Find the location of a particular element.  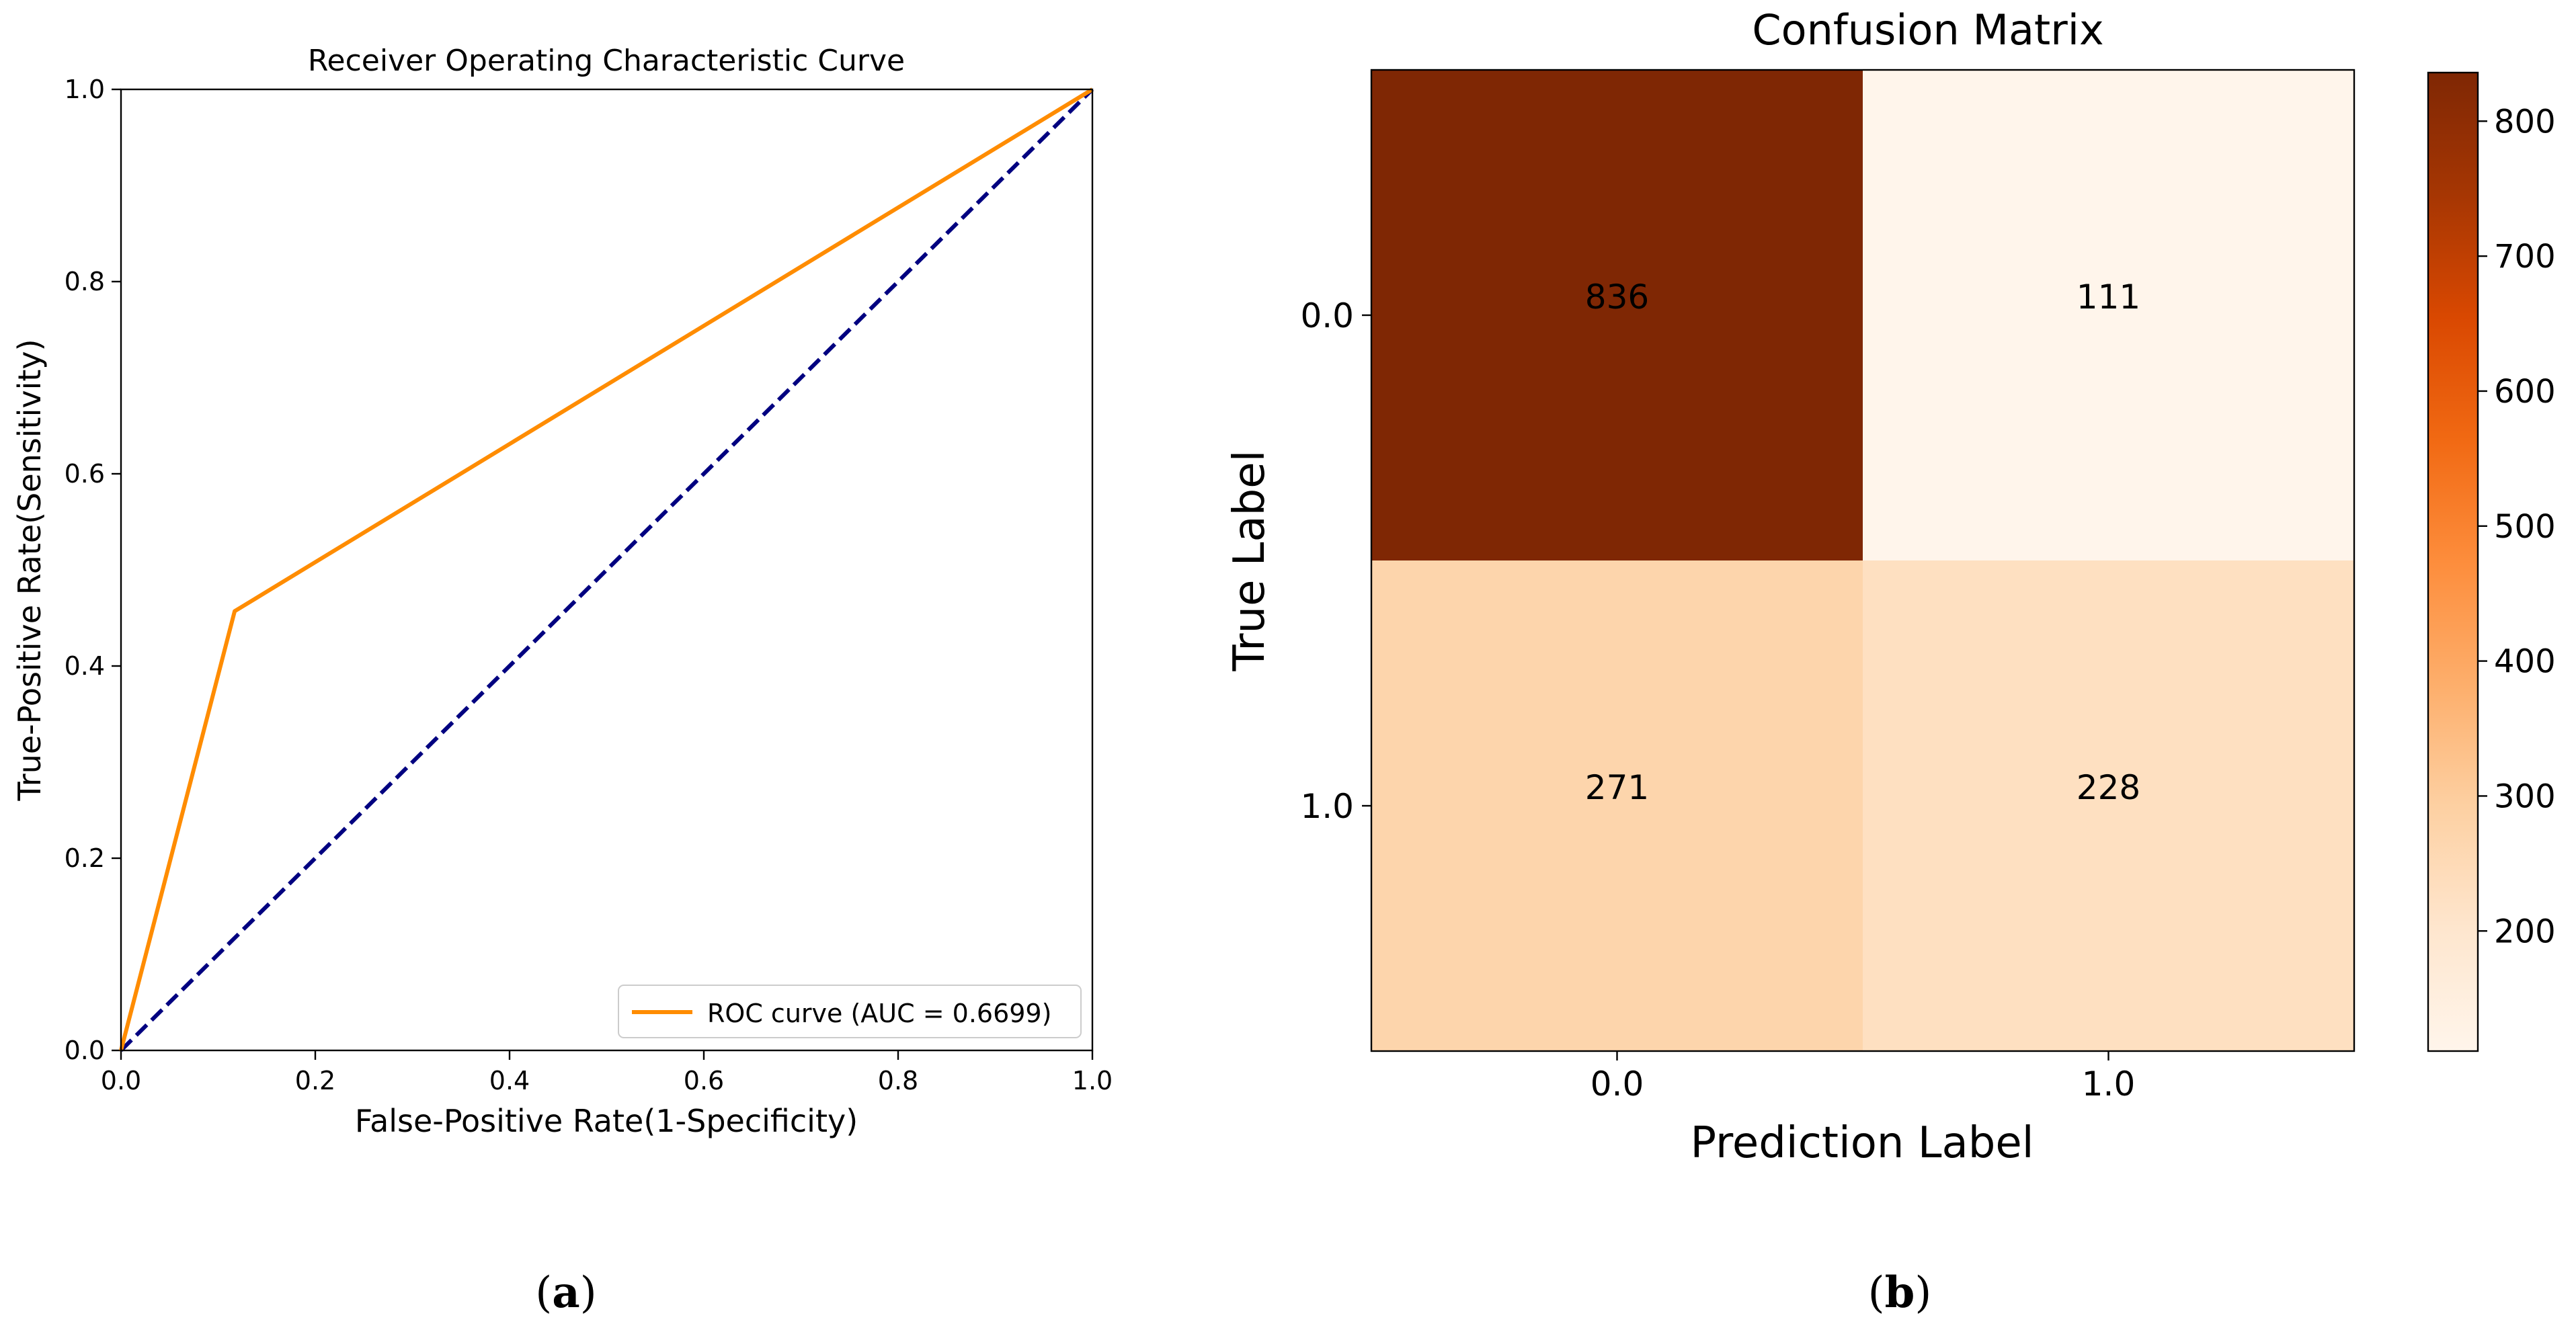

cm-colorbar-tick-label: 400 is located at coordinates (2525, 662).